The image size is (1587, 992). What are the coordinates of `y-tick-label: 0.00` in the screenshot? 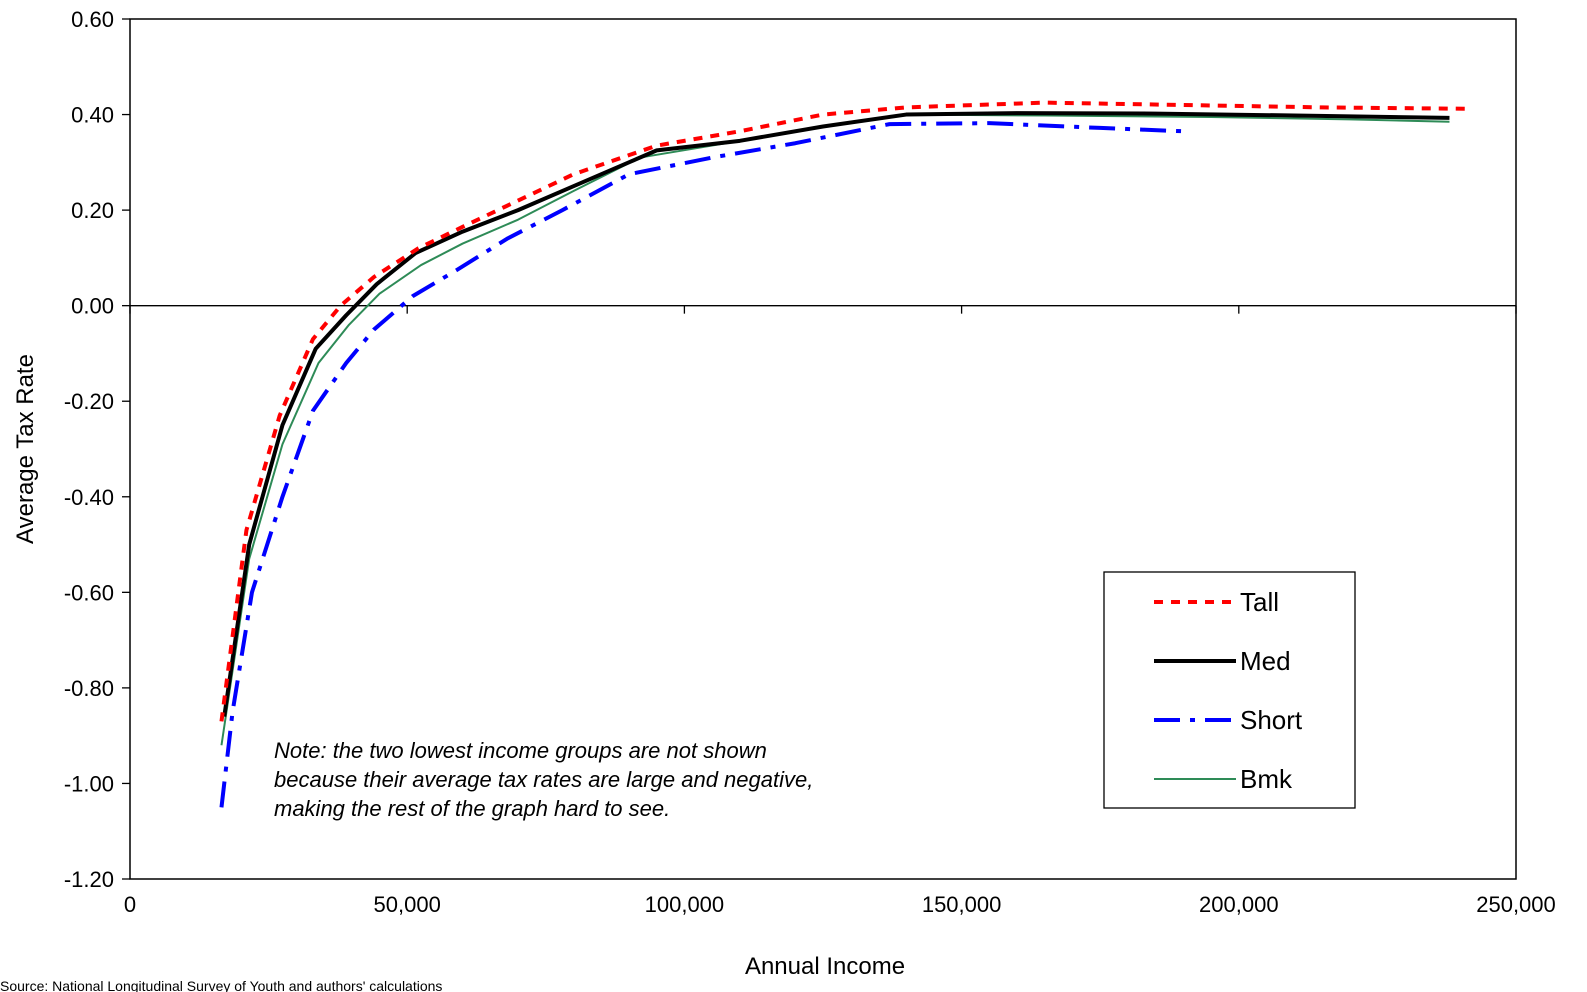 It's located at (92, 306).